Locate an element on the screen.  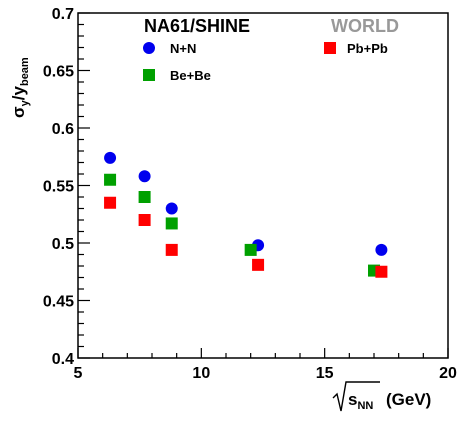
chart-title: NA61/SHINE is located at coordinates (197, 26).